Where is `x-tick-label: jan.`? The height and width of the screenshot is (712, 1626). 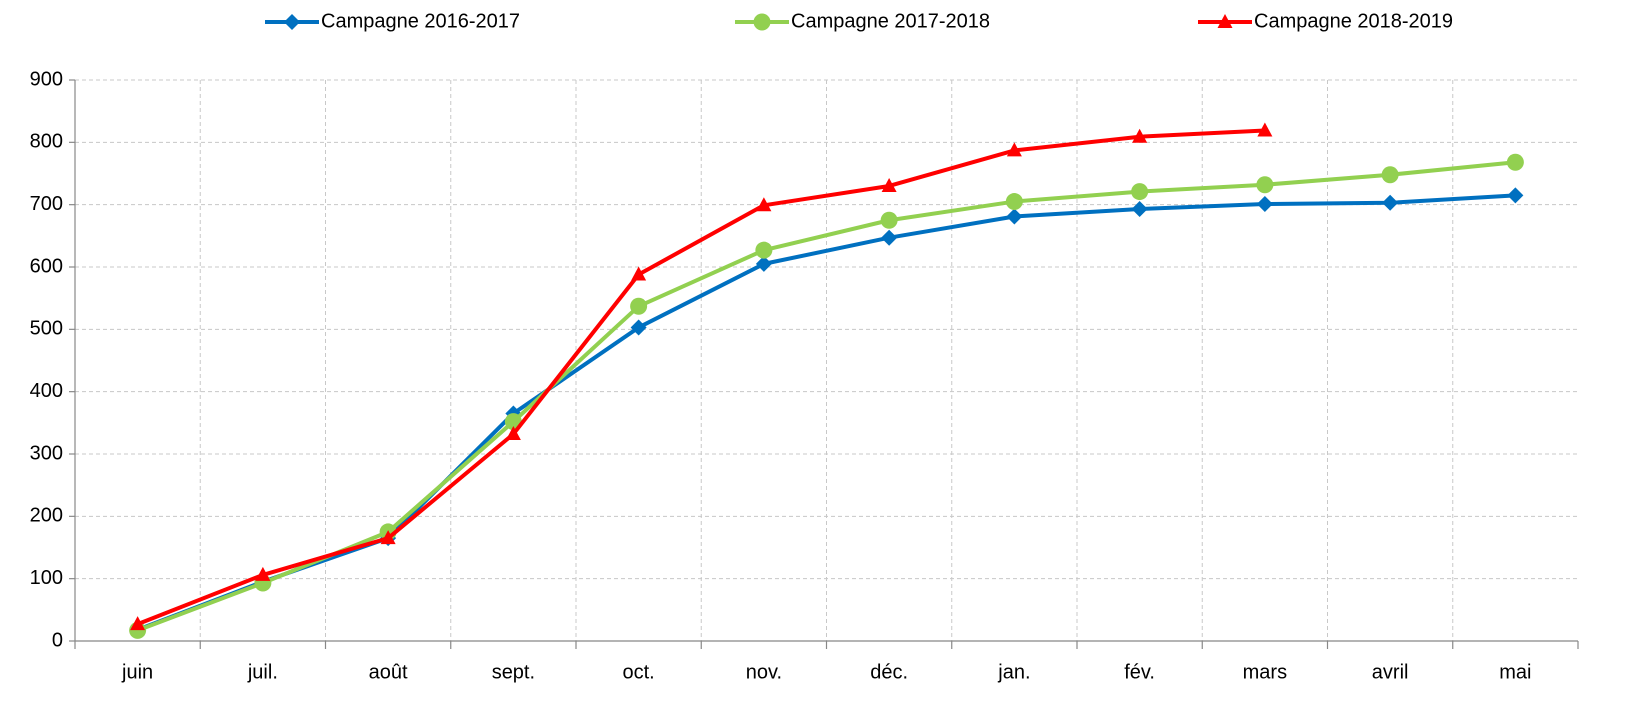 x-tick-label: jan. is located at coordinates (1013, 672).